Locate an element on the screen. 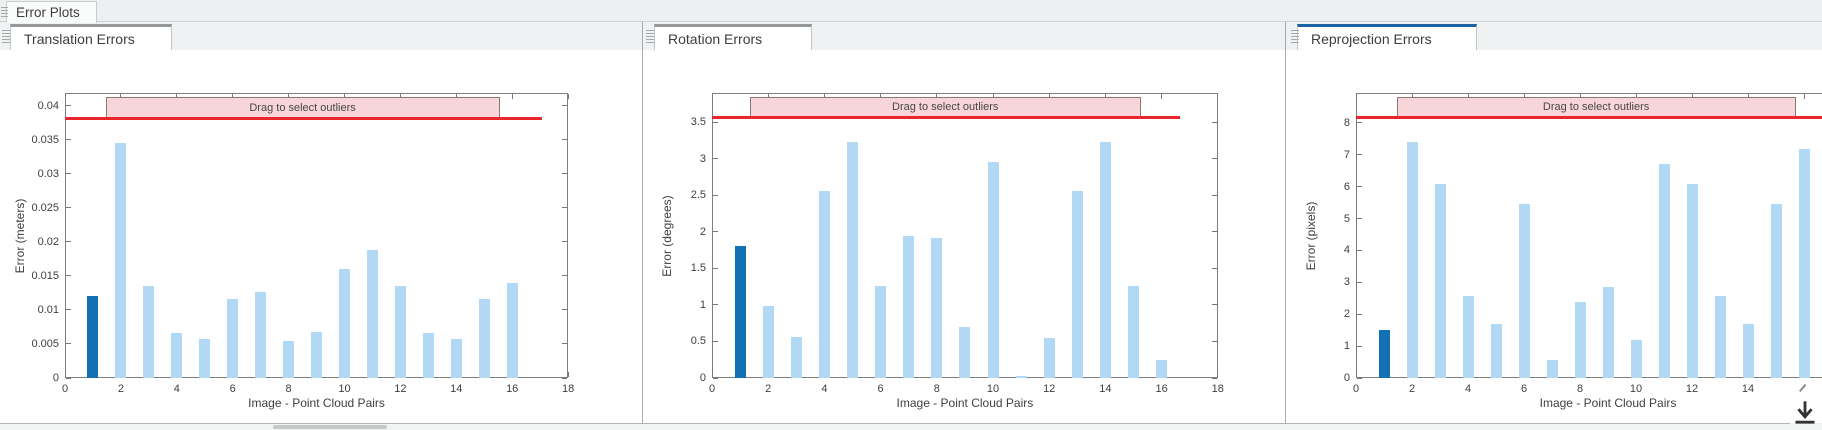 The height and width of the screenshot is (430, 1822). outlier-drag-label: Drag to select outliers is located at coordinates (945, 107).